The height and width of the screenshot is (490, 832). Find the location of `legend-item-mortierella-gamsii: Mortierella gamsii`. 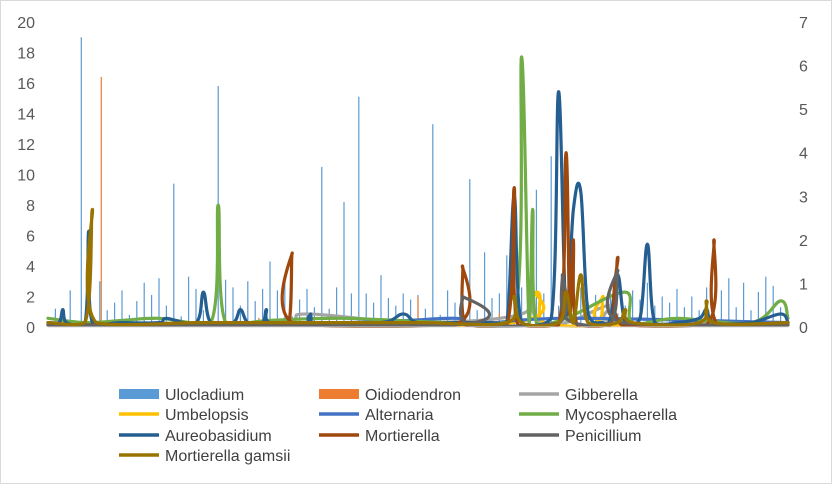

legend-item-mortierella-gamsii: Mortierella gamsii is located at coordinates (204, 456).